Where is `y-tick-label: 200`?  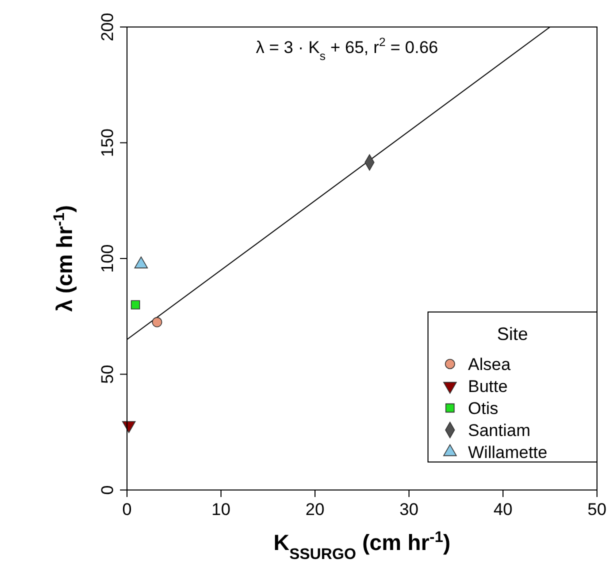 y-tick-label: 200 is located at coordinates (107, 27).